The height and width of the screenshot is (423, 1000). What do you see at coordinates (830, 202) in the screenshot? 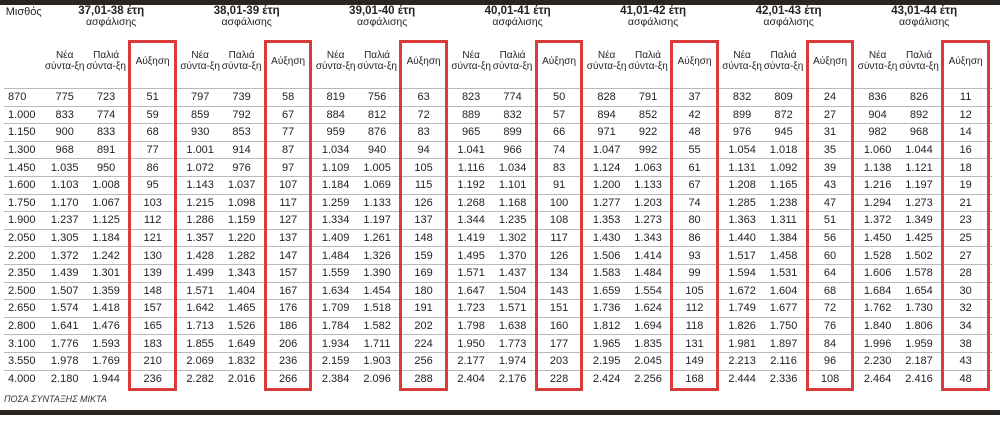
I see `increase-cell: 47` at bounding box center [830, 202].